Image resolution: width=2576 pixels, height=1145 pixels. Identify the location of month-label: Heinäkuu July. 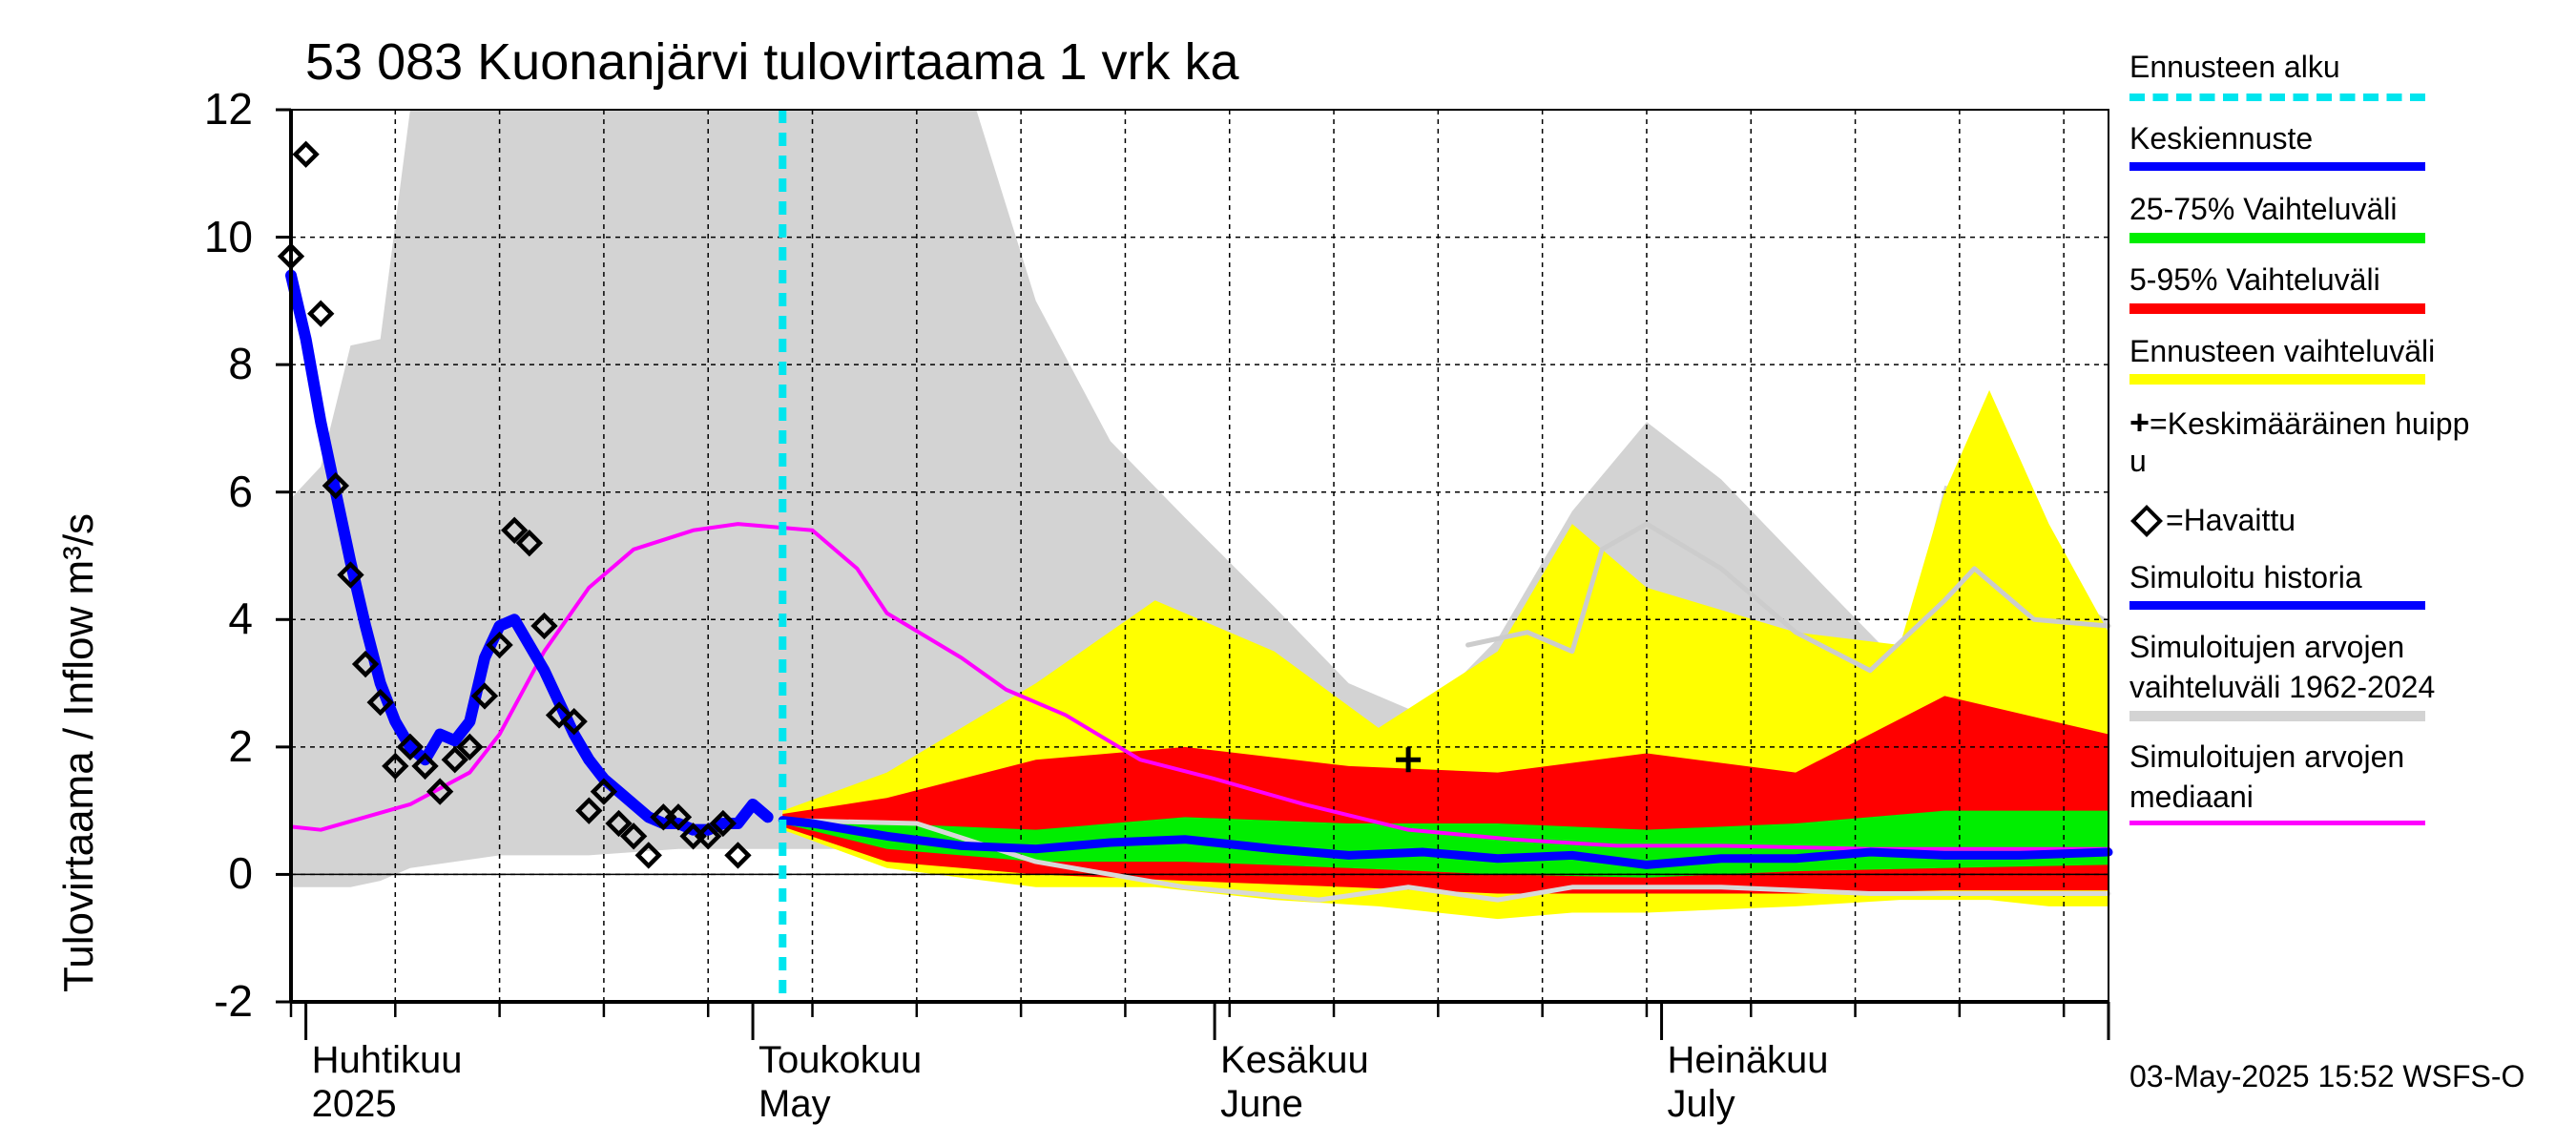
(1748, 1082).